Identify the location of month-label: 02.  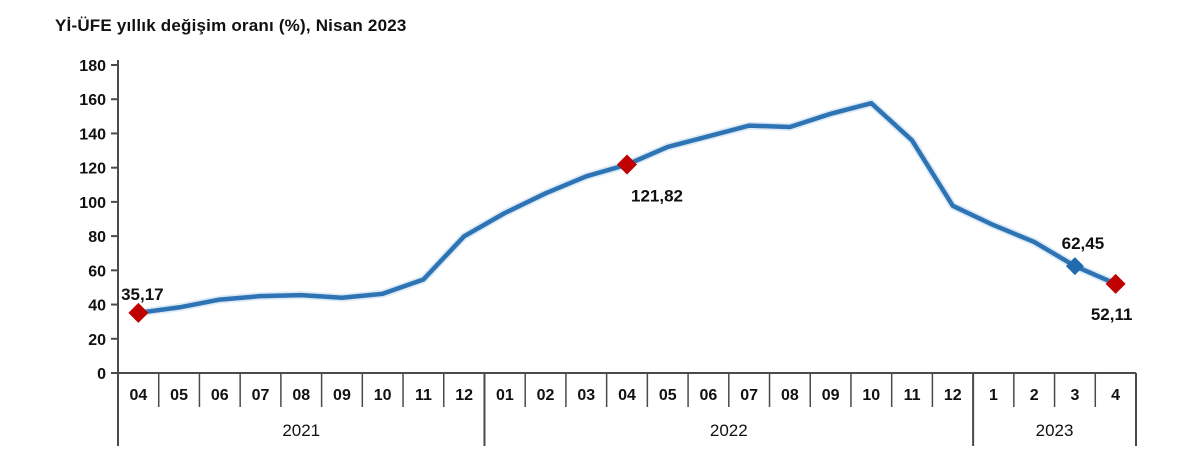
(546, 395).